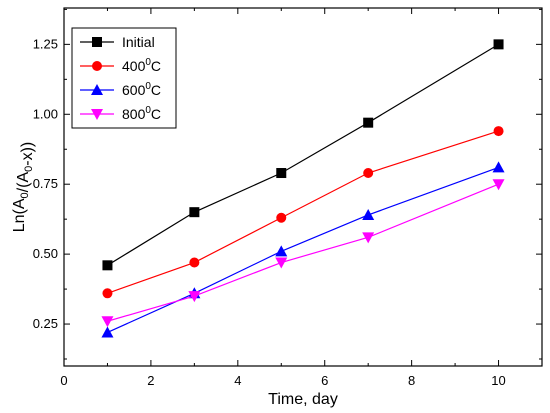 Image resolution: width=550 pixels, height=413 pixels. I want to click on legend: Initial 4000C 6000C 8000C, so click(124, 78).